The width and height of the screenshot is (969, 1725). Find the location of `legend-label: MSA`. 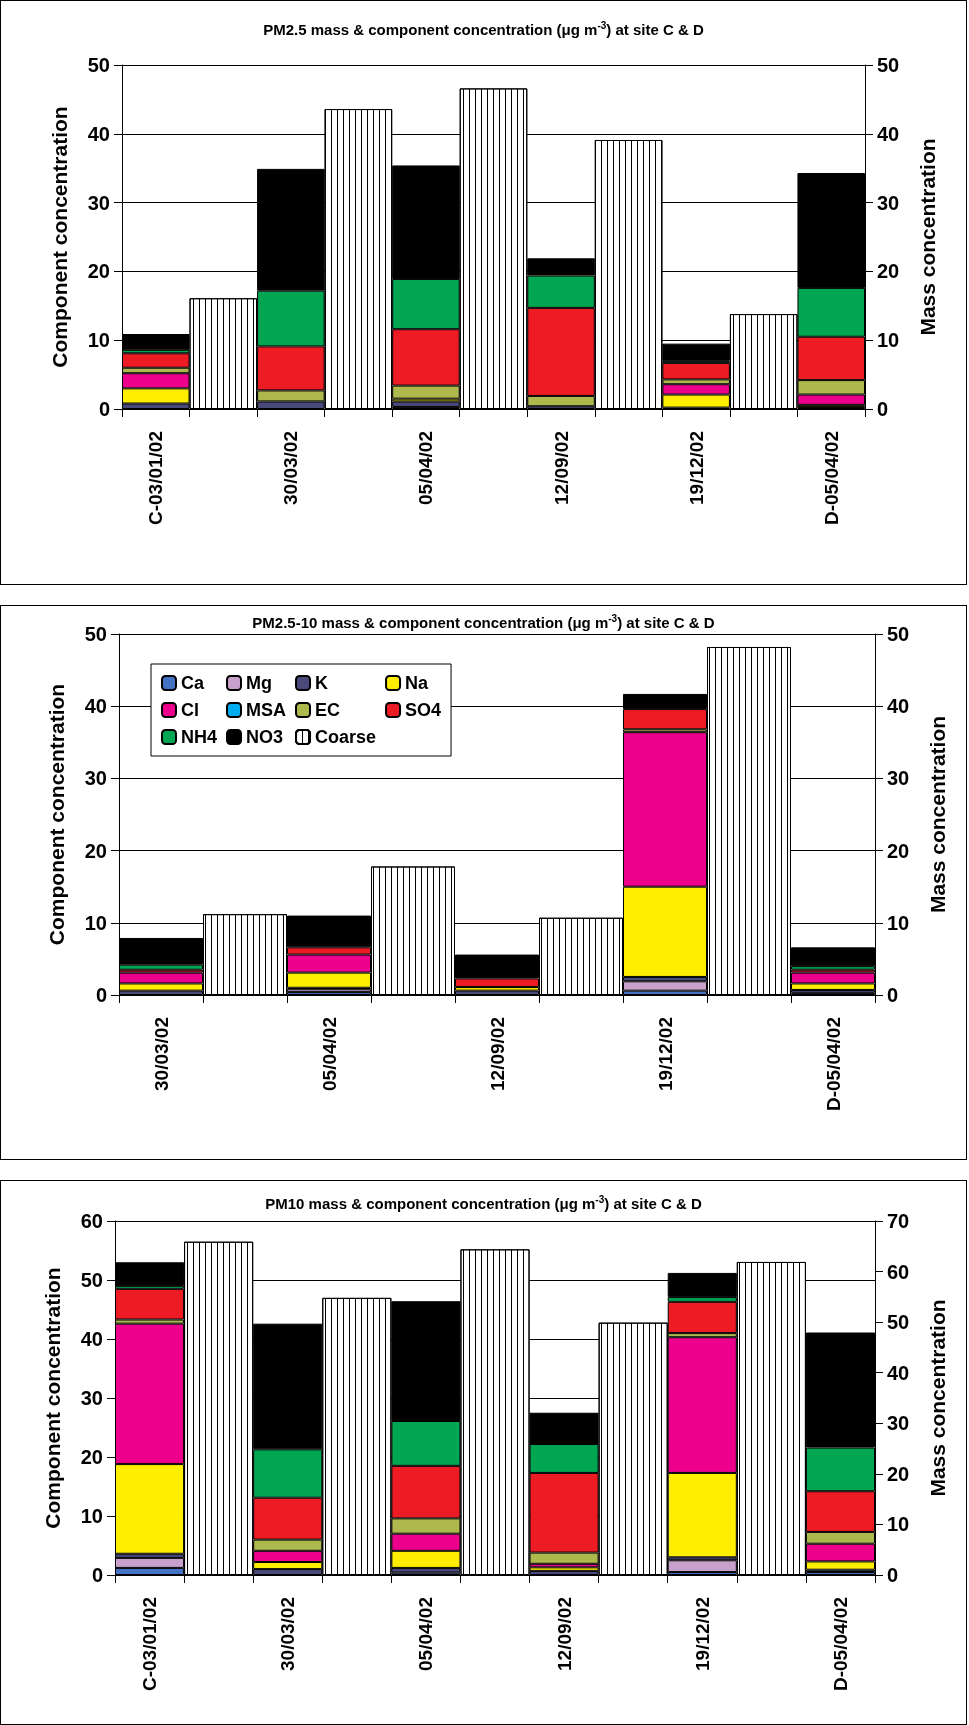

legend-label: MSA is located at coordinates (266, 710).